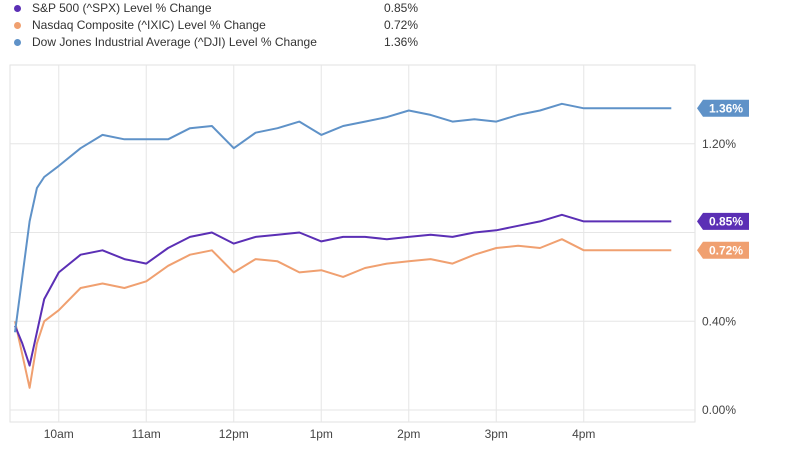 The height and width of the screenshot is (450, 800). I want to click on x-tick-label: 1pm, so click(321, 434).